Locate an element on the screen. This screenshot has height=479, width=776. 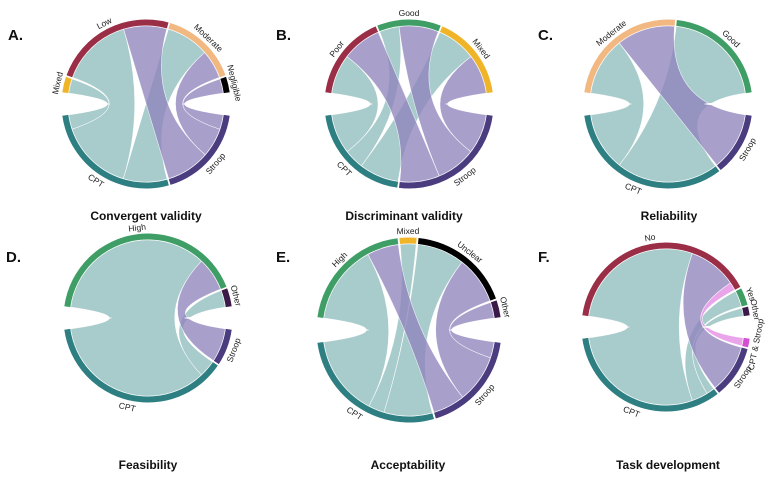
arc-label-mixed: Mixed is located at coordinates (408, 231).